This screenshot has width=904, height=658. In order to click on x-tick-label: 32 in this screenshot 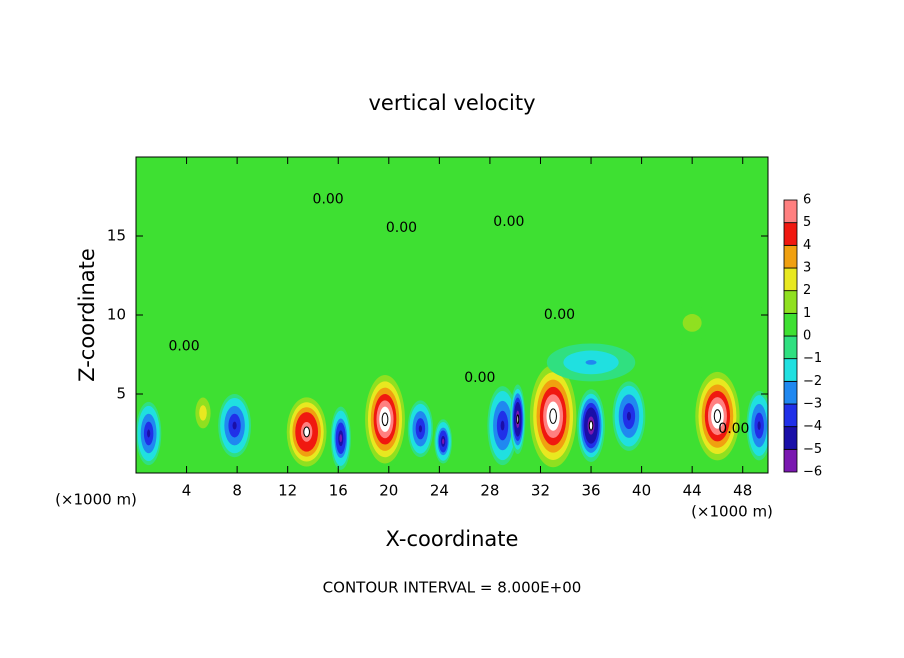, I will do `click(540, 491)`.